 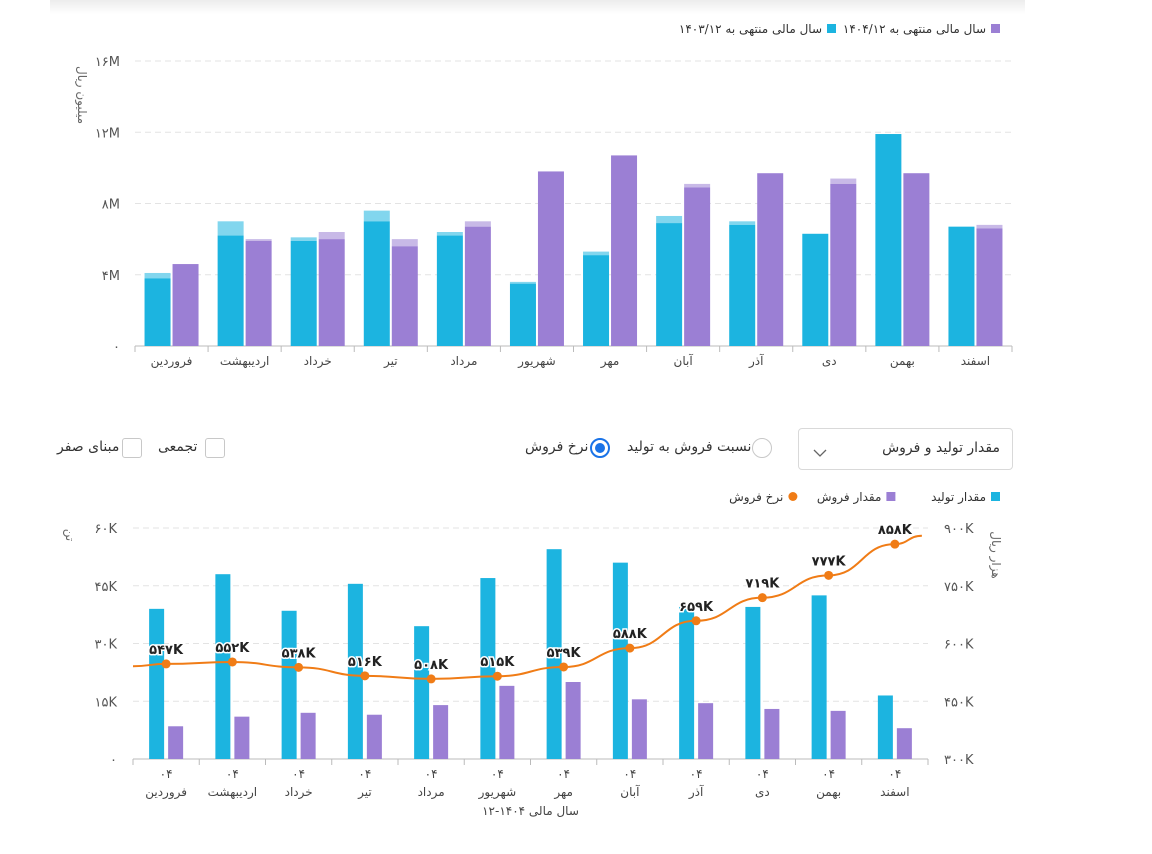 I want to click on x-tick-label: مهر, so click(x=610, y=361).